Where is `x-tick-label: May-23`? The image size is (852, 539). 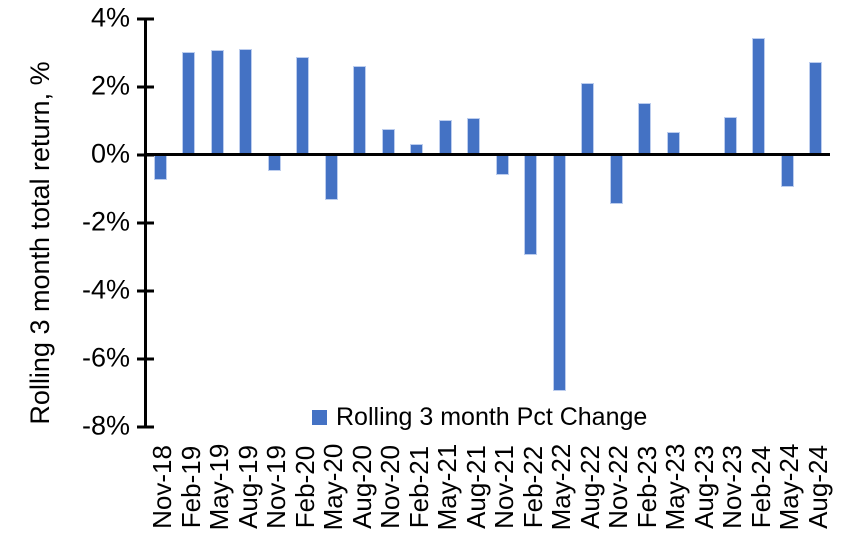
x-tick-label: May-23 is located at coordinates (675, 487).